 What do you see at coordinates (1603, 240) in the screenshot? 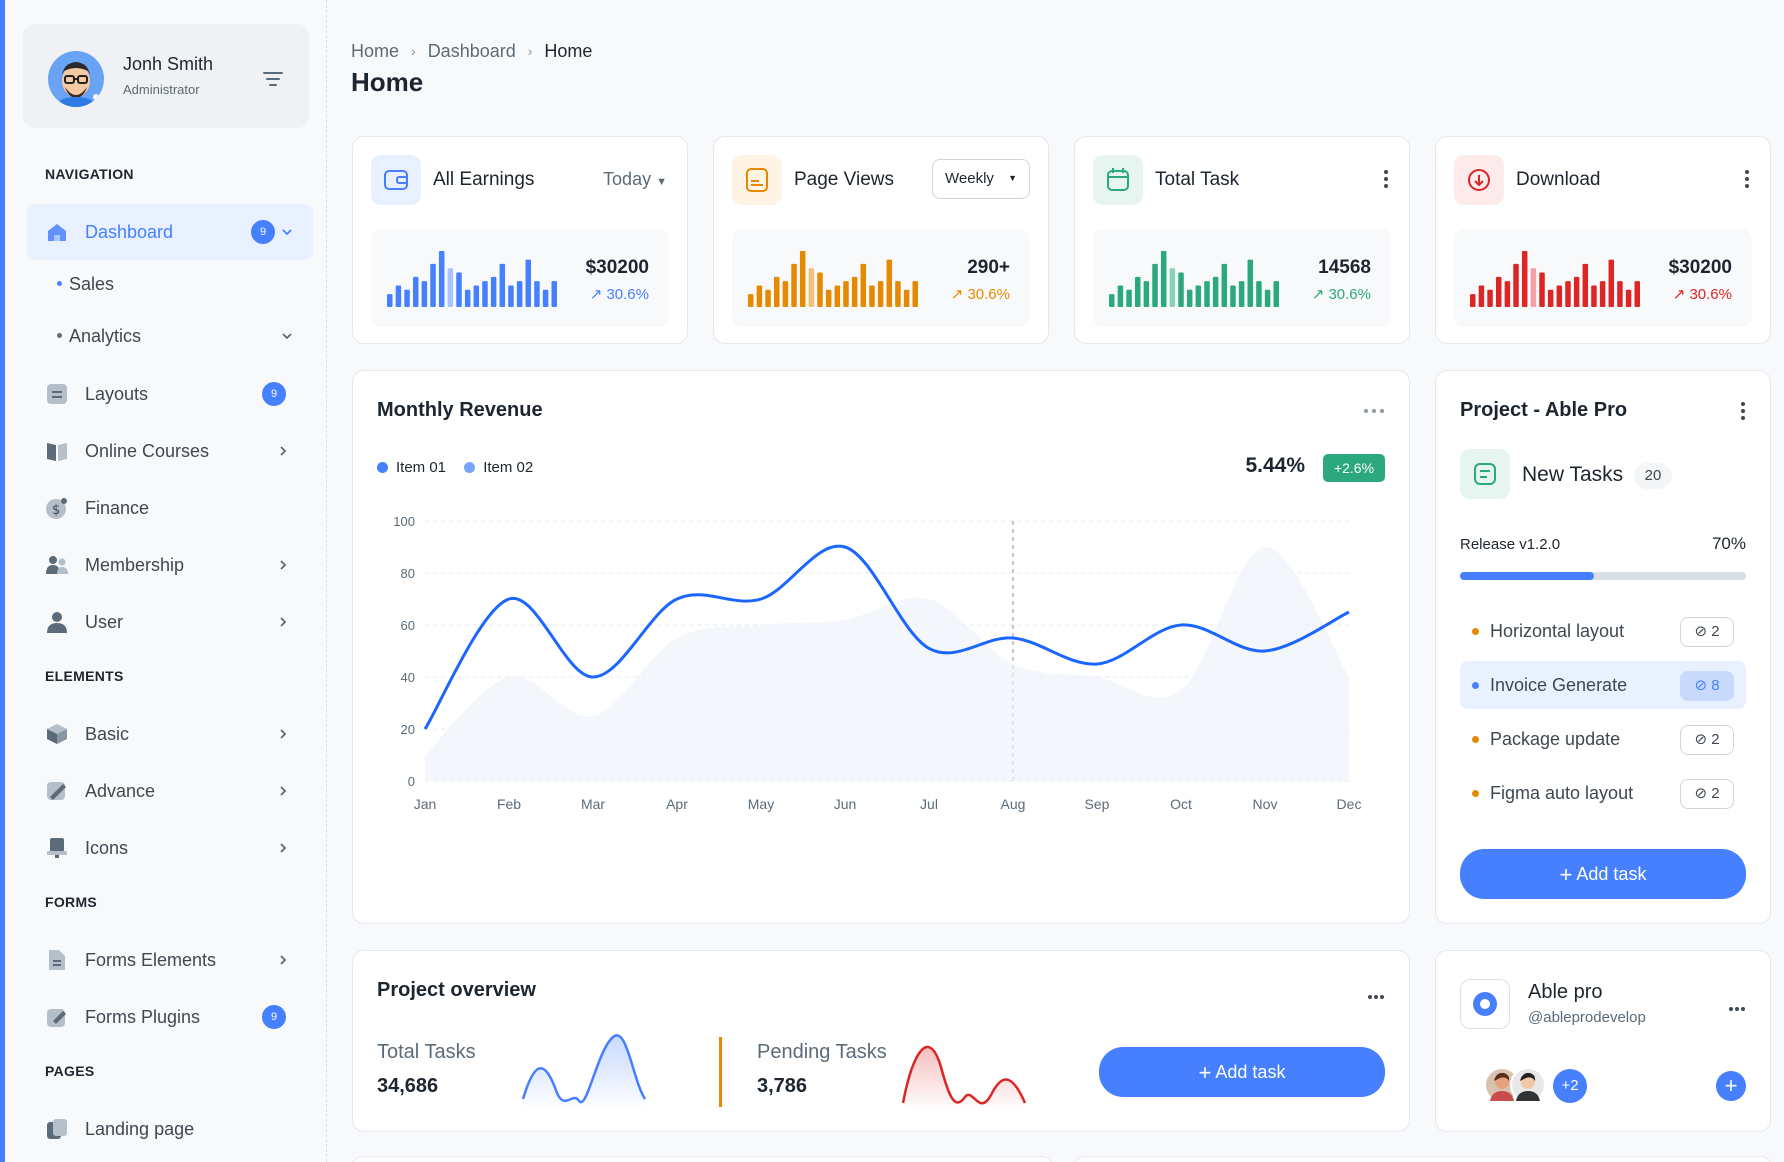
I see `stat-card-download: Download $30200 ↗ 30.6%` at bounding box center [1603, 240].